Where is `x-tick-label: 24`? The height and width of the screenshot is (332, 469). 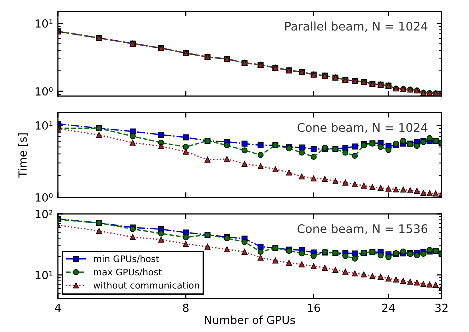 x-tick-label: 24 is located at coordinates (389, 308).